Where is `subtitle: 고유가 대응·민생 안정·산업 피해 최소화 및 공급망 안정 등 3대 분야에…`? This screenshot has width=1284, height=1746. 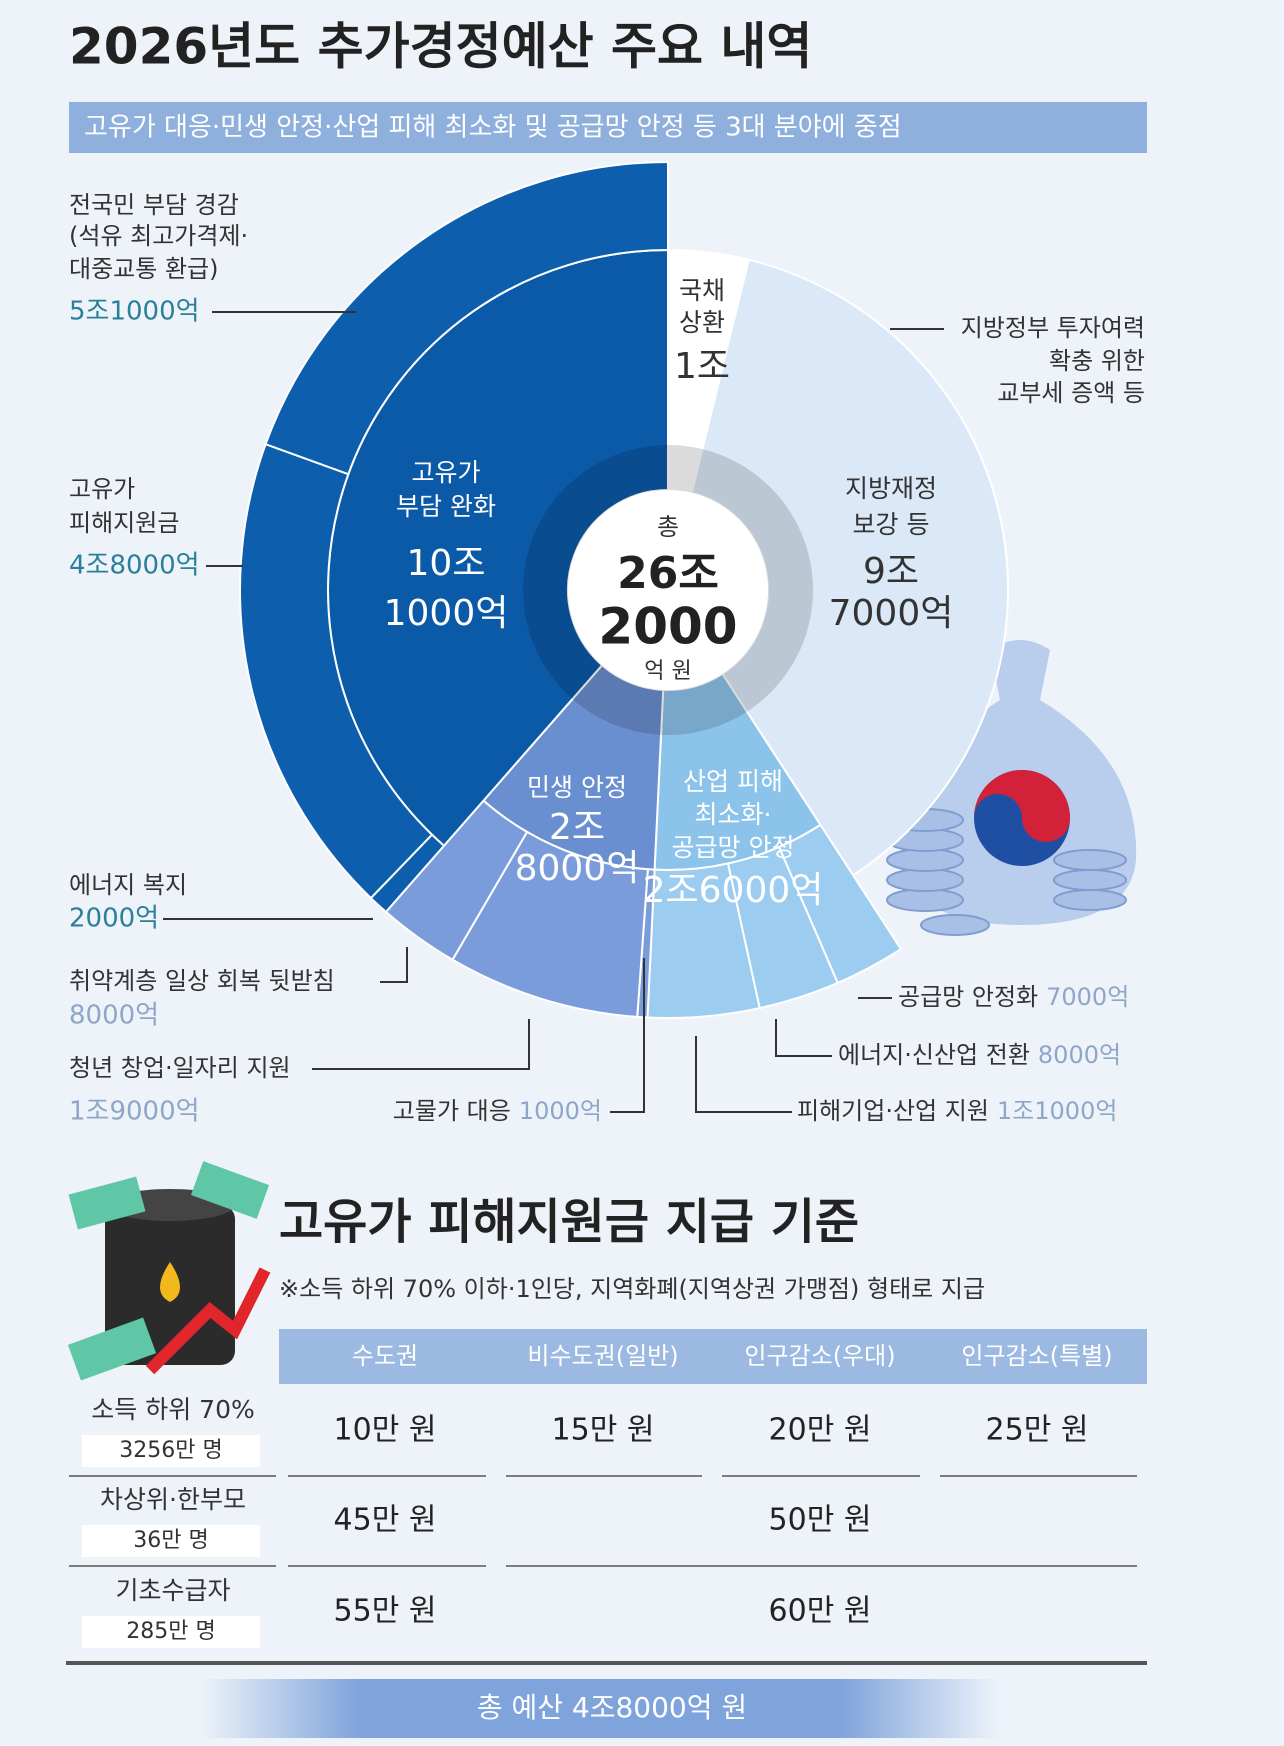
subtitle: 고유가 대응·민생 안정·산업 피해 최소화 및 공급망 안정 등 3대 분야에… is located at coordinates (493, 128).